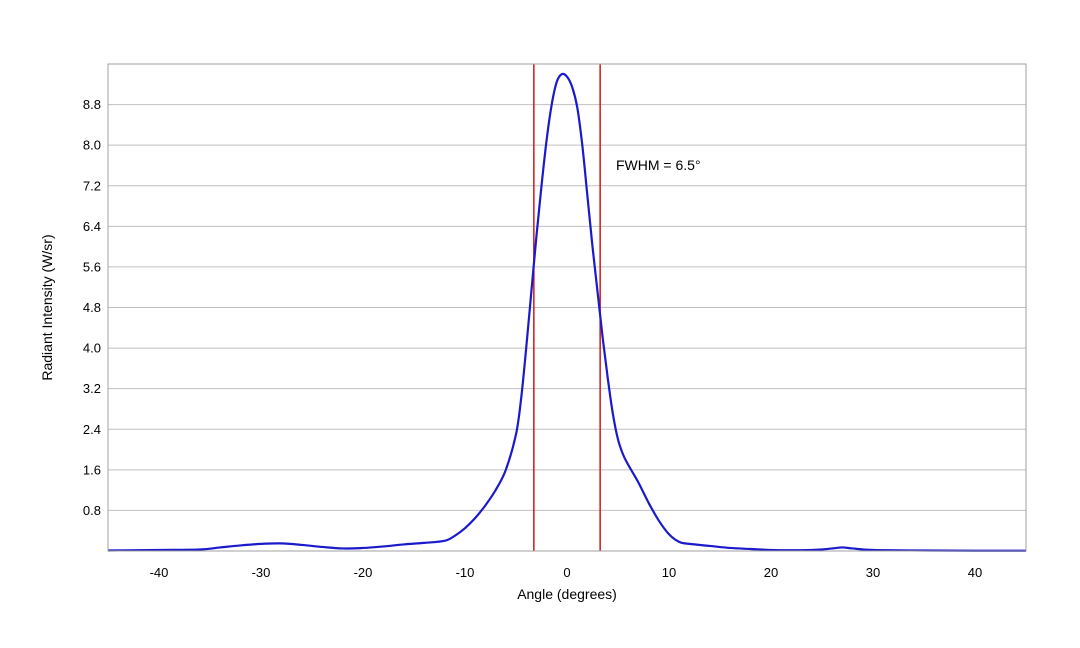  I want to click on x-tick-label: -10, so click(465, 572).